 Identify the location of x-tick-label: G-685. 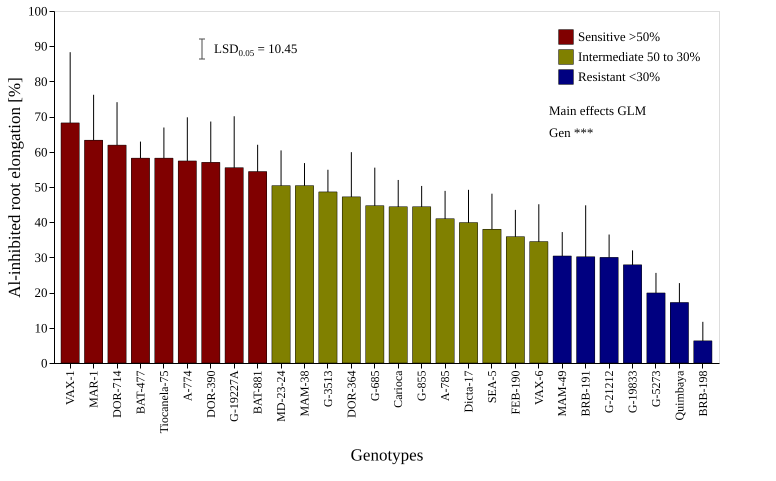
(375, 386).